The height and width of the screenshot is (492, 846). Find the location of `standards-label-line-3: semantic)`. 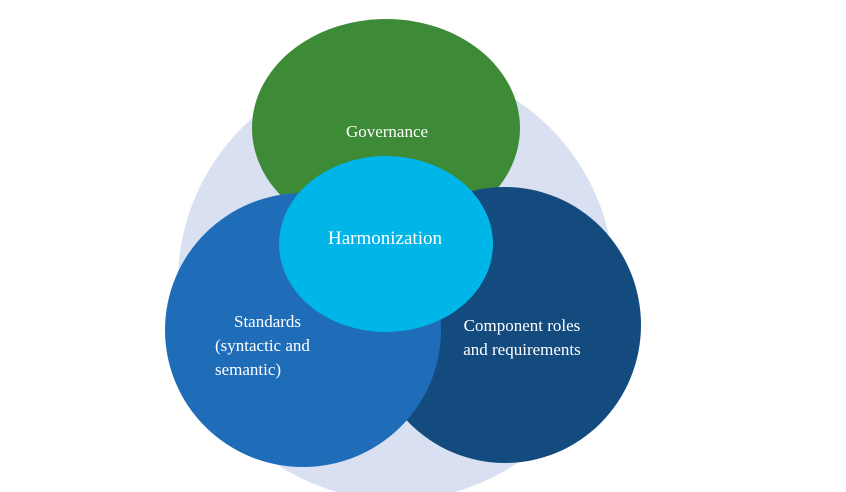

standards-label-line-3: semantic) is located at coordinates (248, 369).